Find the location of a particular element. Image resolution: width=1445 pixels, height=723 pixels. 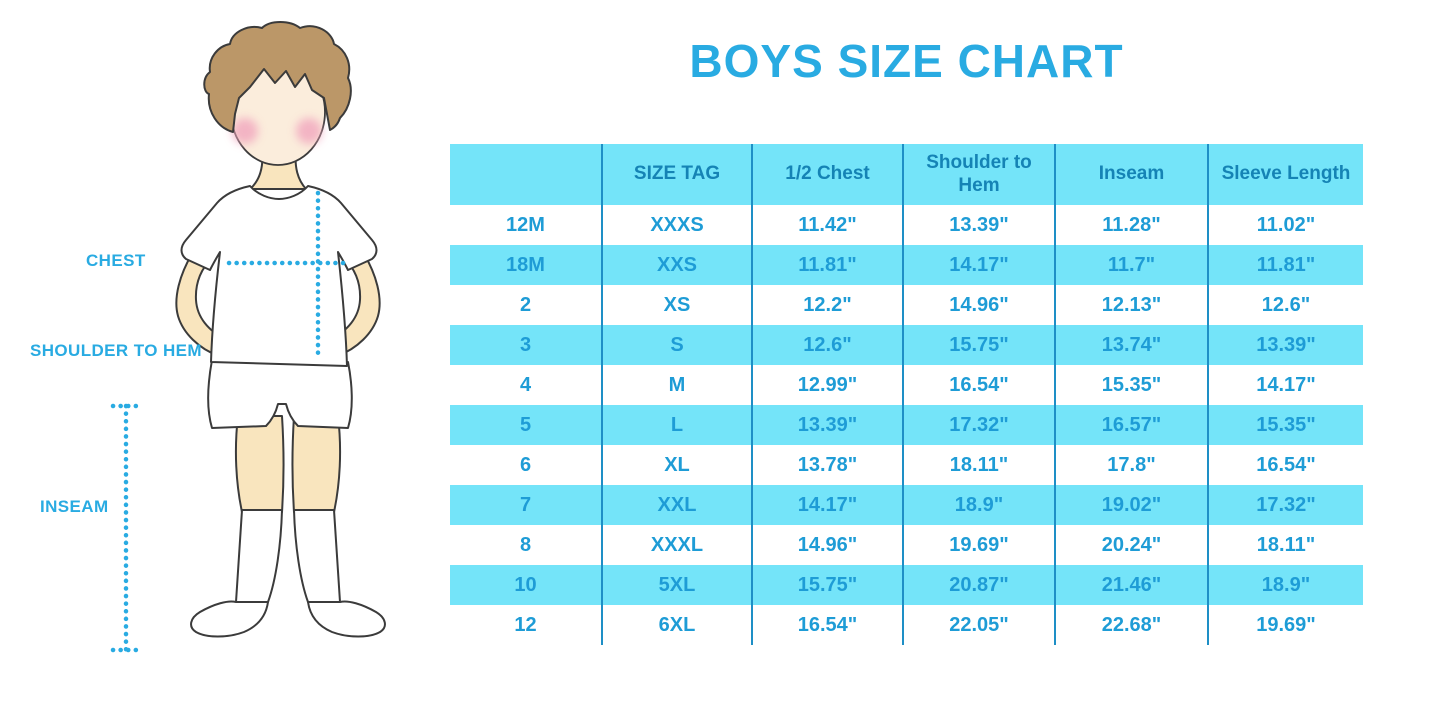

table-row: 3 S 12.6" 15.75" 13.74" 13.39" is located at coordinates (906, 345).